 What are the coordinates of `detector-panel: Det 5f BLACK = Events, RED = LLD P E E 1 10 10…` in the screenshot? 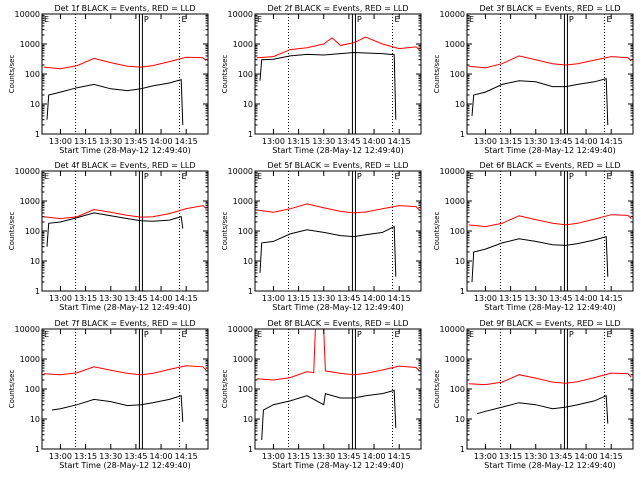 It's located at (321, 236).